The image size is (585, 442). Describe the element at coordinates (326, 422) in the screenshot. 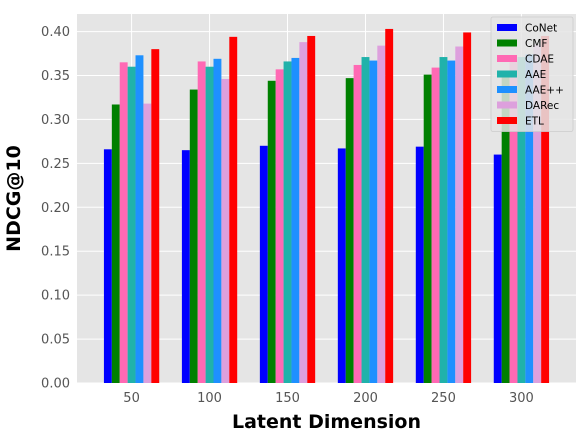

I see `x-axis-title: Latent Dimension` at that location.